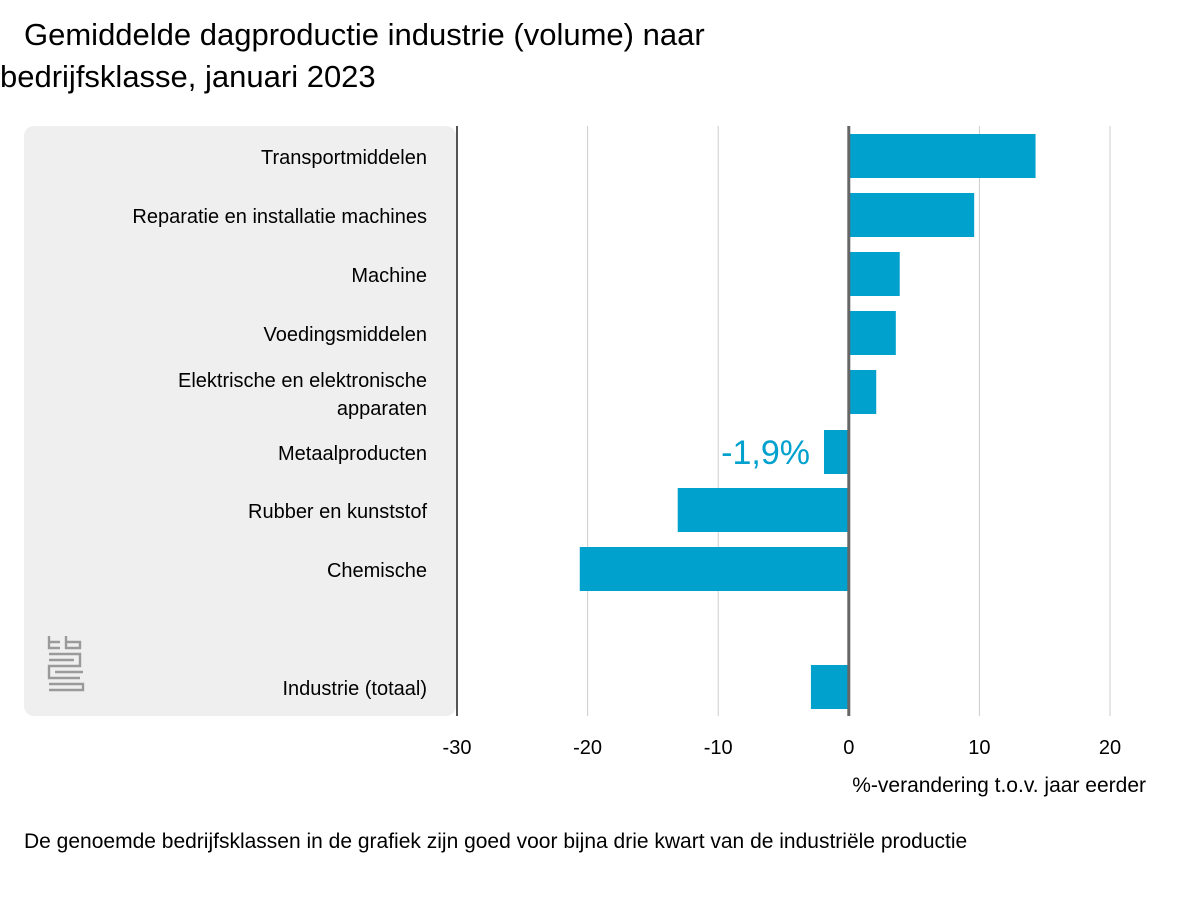  Describe the element at coordinates (337, 512) in the screenshot. I see `category-label: Rubber en kunststof` at that location.